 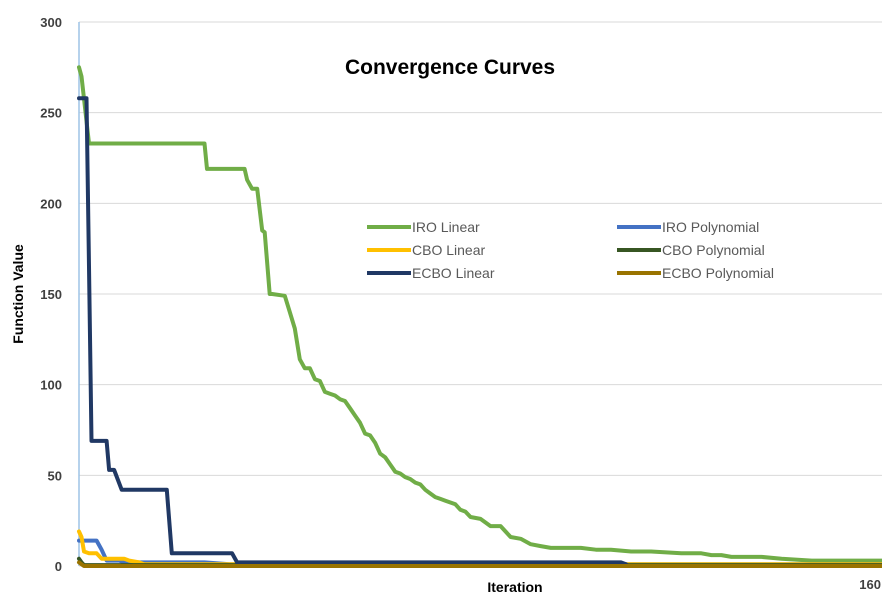 What do you see at coordinates (51, 203) in the screenshot?
I see `y-tick-label: 200` at bounding box center [51, 203].